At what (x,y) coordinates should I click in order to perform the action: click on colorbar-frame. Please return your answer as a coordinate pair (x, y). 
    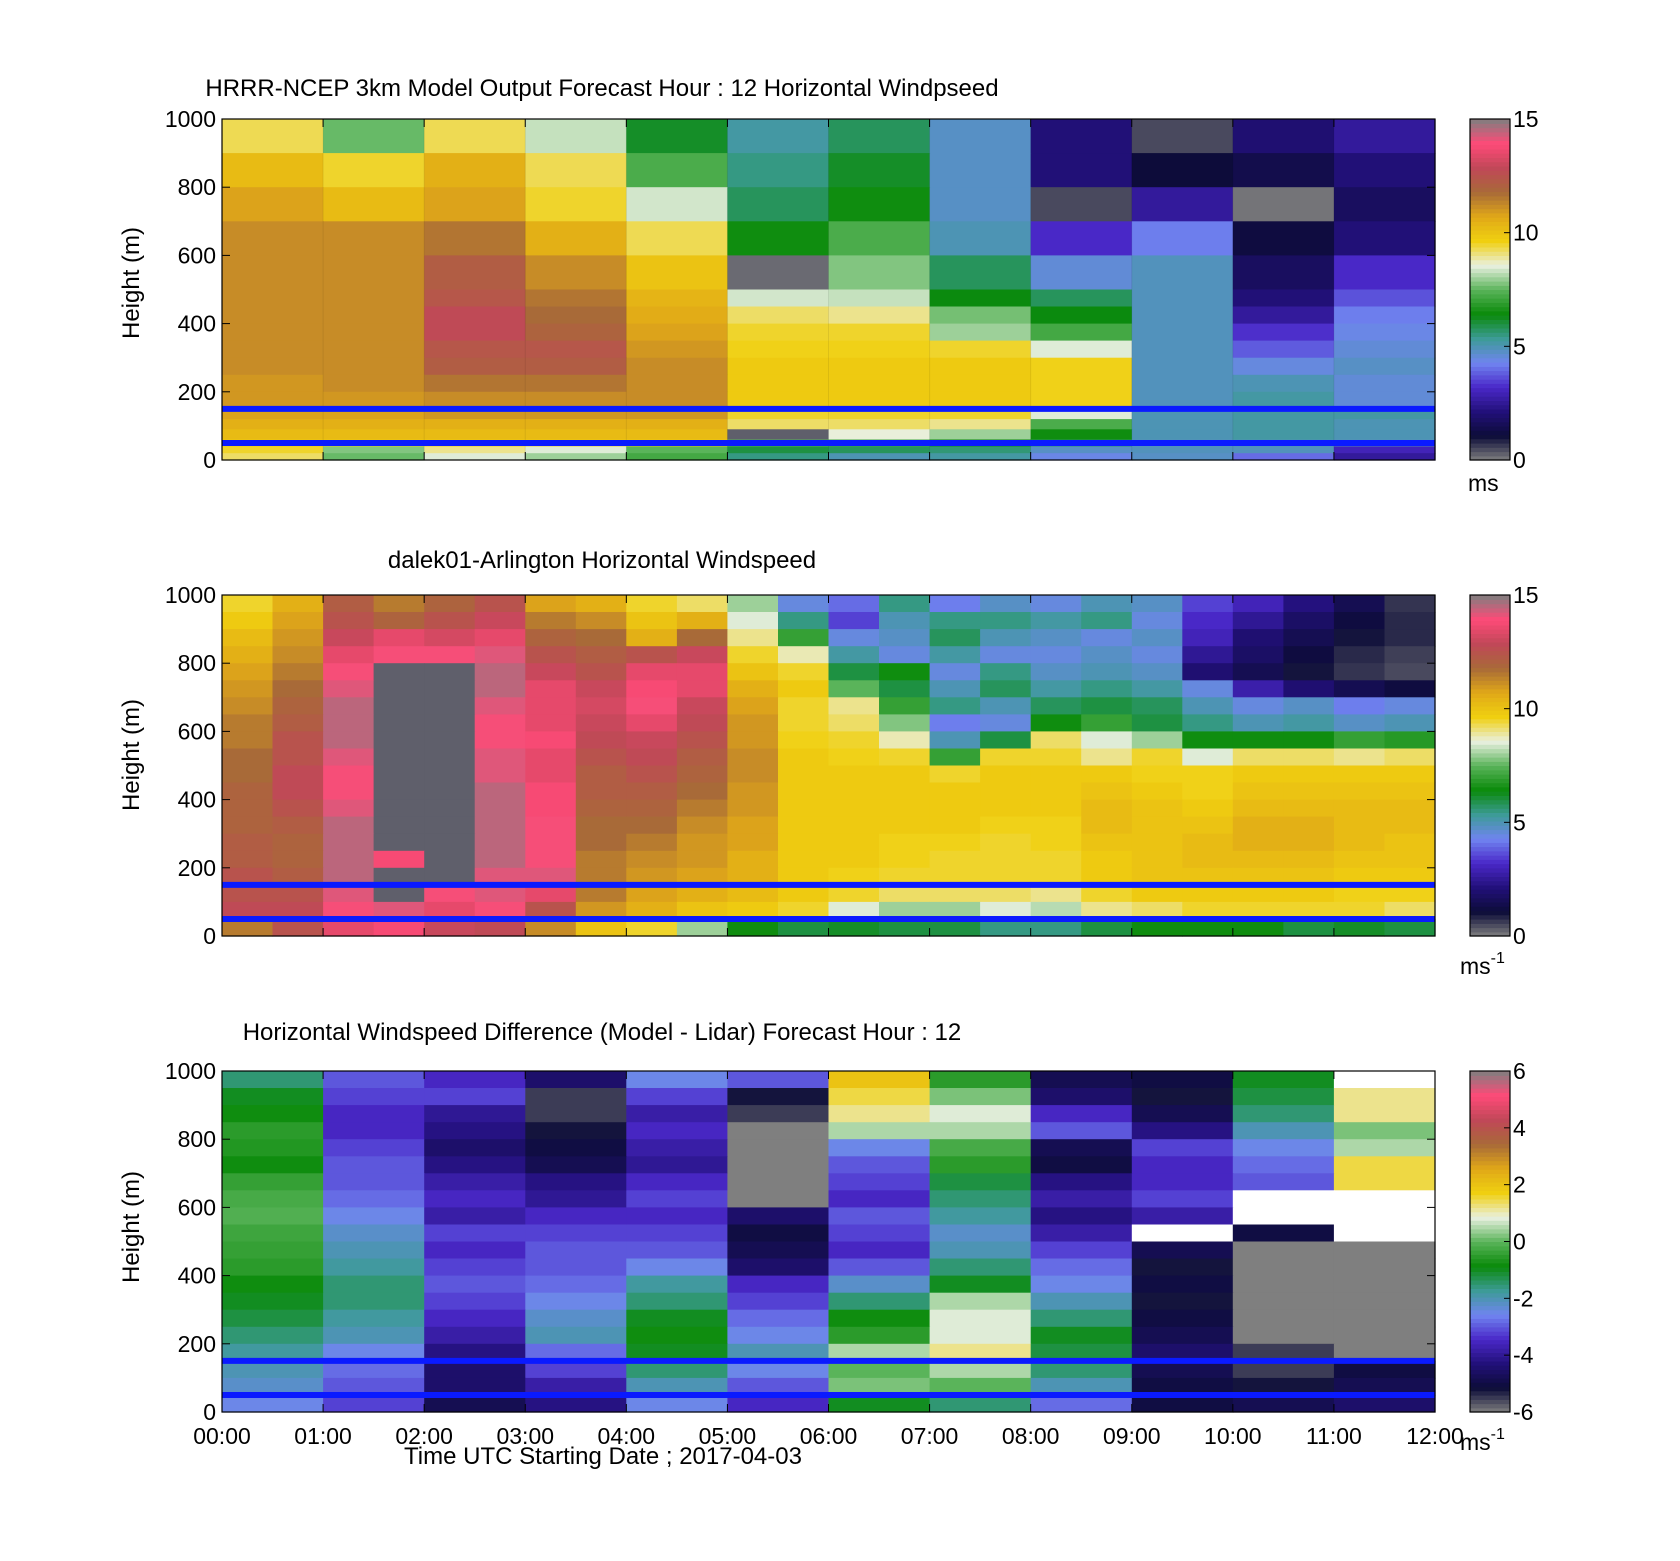
    Looking at the image, I should click on (1490, 765).